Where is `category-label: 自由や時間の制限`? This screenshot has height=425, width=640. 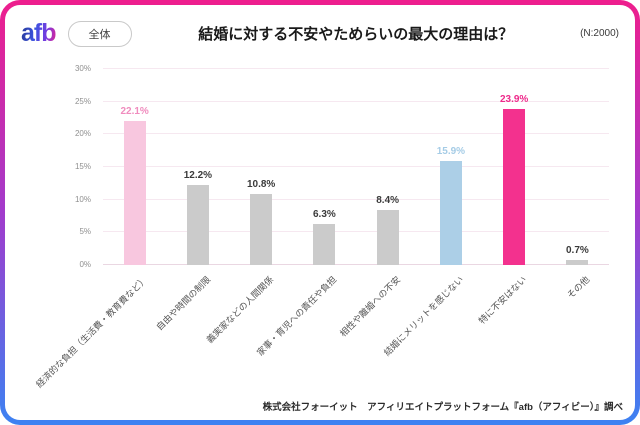 category-label: 自由や時間の制限 is located at coordinates (183, 303).